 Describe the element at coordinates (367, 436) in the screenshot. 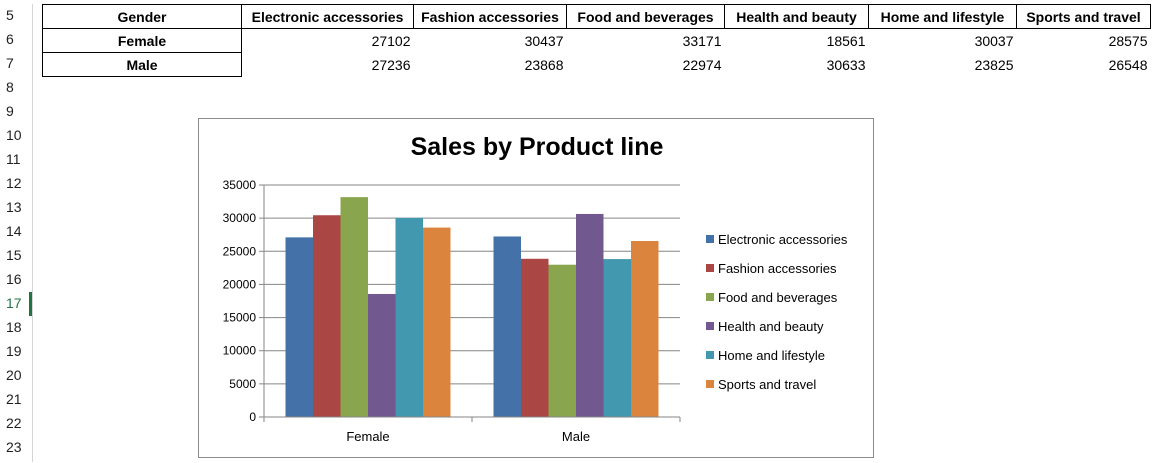

I see `x-tick-label: Female` at that location.